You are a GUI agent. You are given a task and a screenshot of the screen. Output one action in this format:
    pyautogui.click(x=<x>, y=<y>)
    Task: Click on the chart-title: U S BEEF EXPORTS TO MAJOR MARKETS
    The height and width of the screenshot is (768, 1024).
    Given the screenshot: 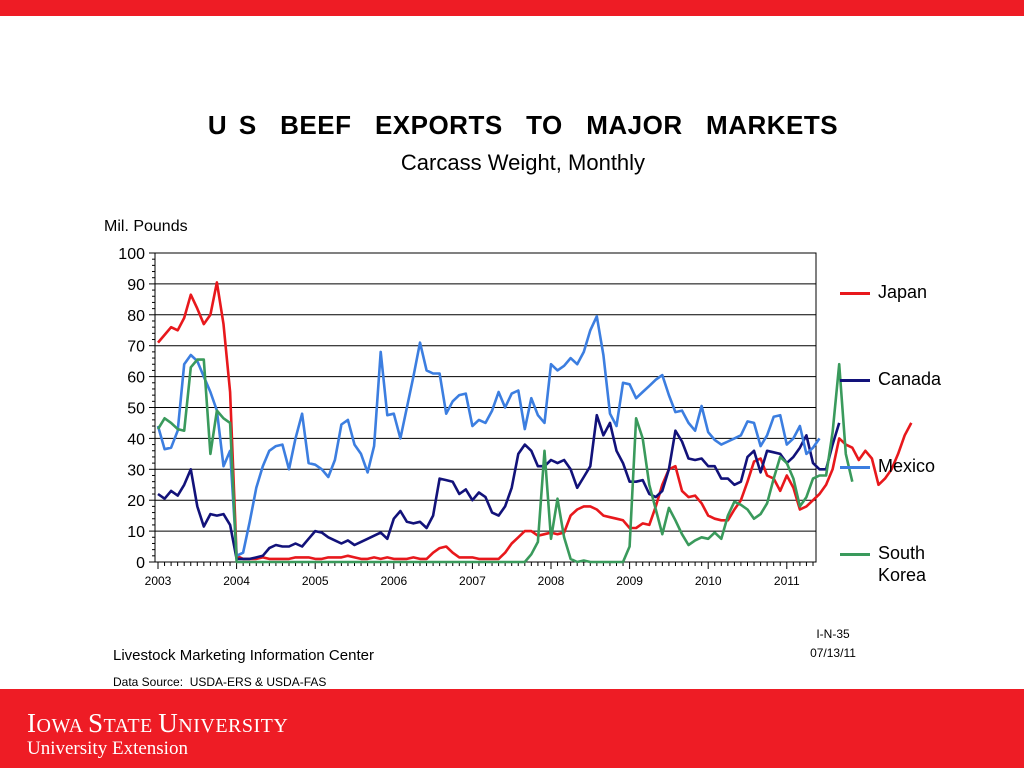 What is the action you would take?
    pyautogui.click(x=523, y=125)
    